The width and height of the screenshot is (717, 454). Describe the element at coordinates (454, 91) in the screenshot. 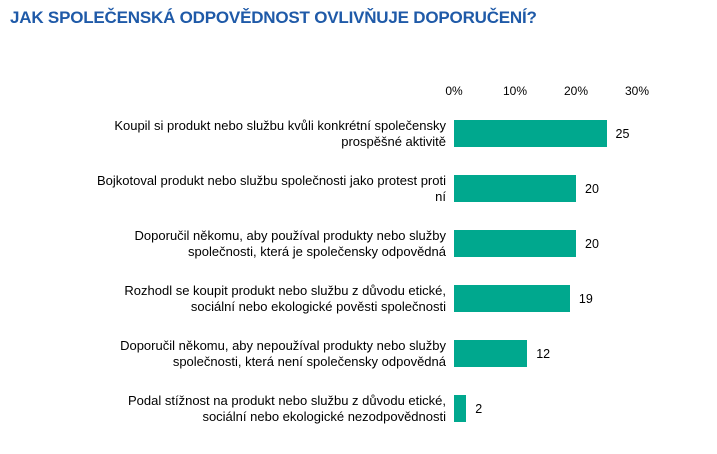

I see `axis-tick-label: 0%` at that location.